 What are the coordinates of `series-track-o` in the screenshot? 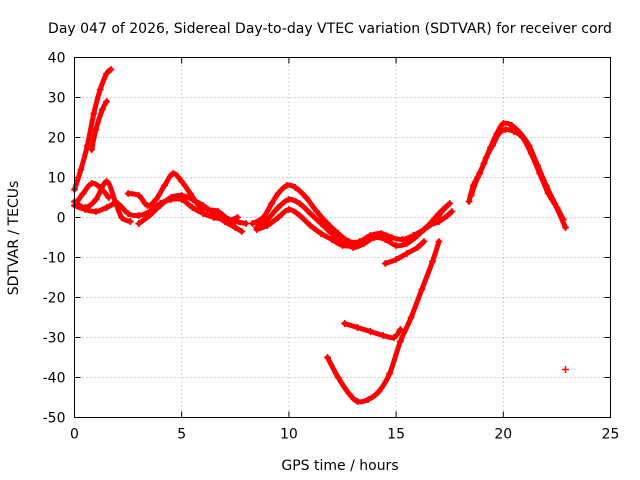 It's located at (516, 174).